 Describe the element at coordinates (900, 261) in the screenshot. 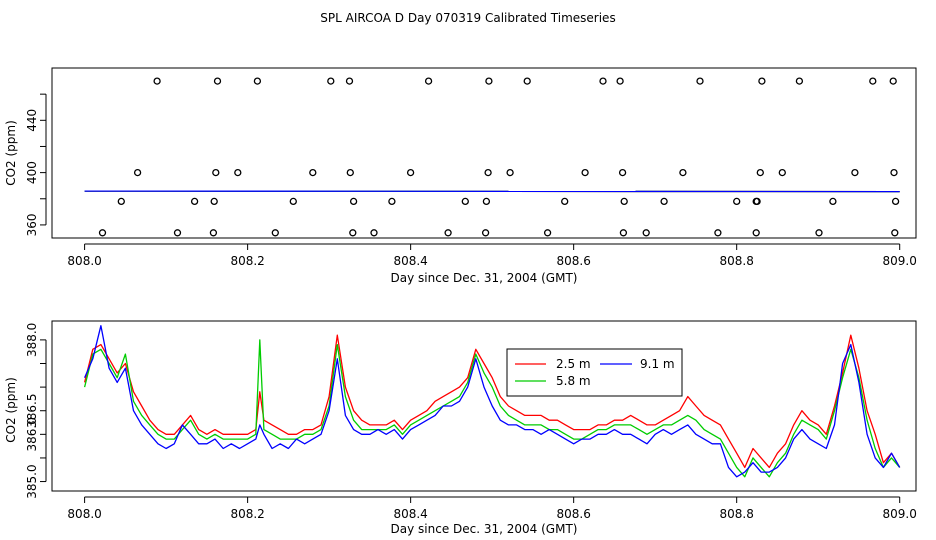

I see `top-x-tick-label: 809.0` at that location.